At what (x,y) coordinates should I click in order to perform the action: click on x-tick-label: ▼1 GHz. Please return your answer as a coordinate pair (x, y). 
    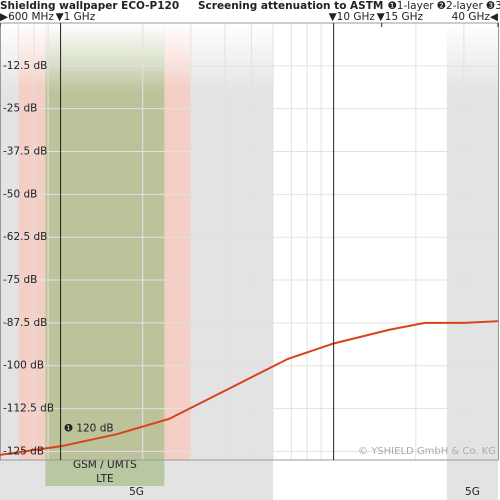
    Looking at the image, I should click on (76, 17).